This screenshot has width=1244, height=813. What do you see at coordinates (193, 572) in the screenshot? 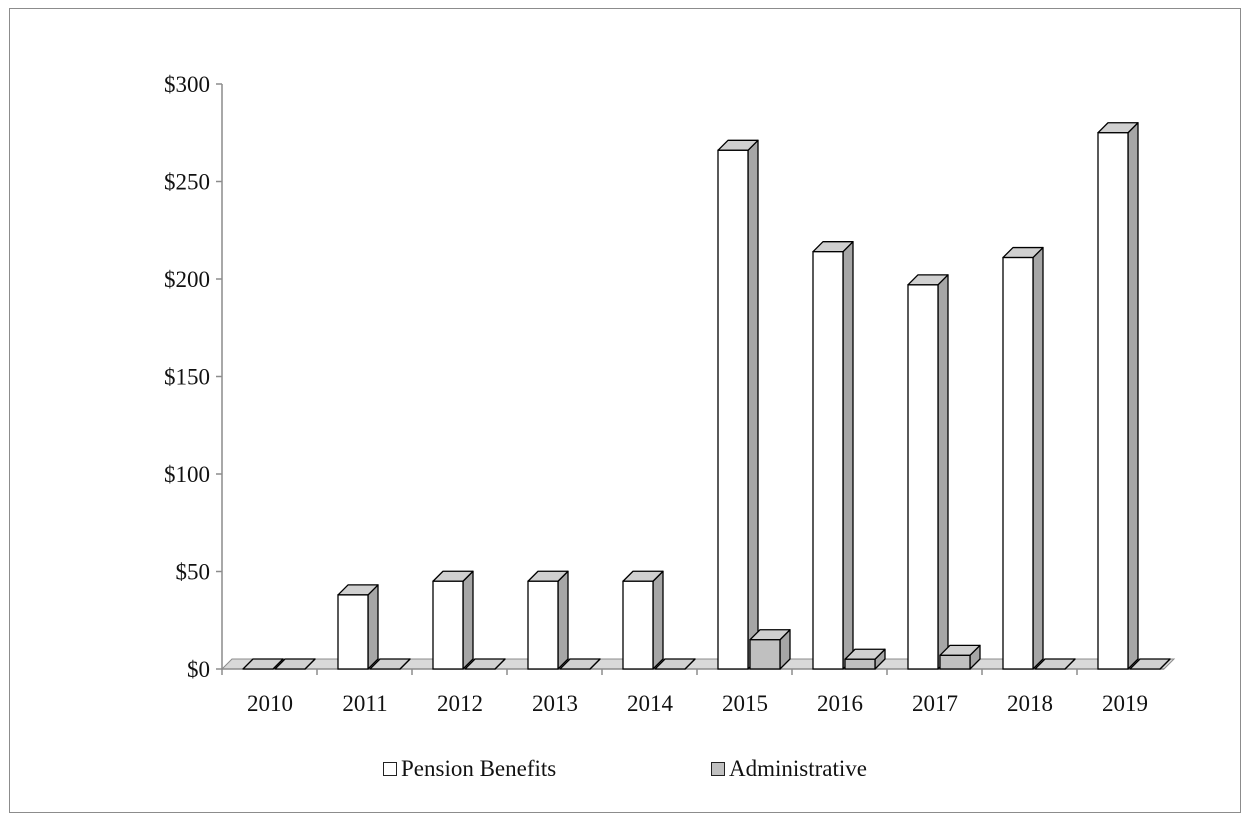
I see `y-tick-label: $50` at bounding box center [193, 572].